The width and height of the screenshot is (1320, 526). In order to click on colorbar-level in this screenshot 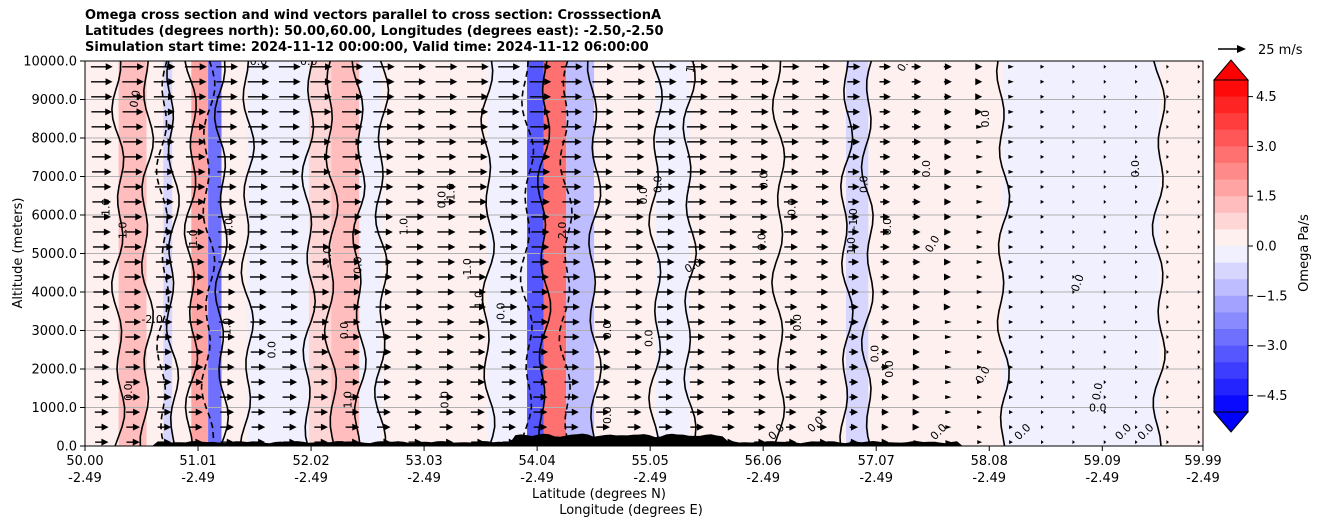, I will do `click(1231, 371)`.